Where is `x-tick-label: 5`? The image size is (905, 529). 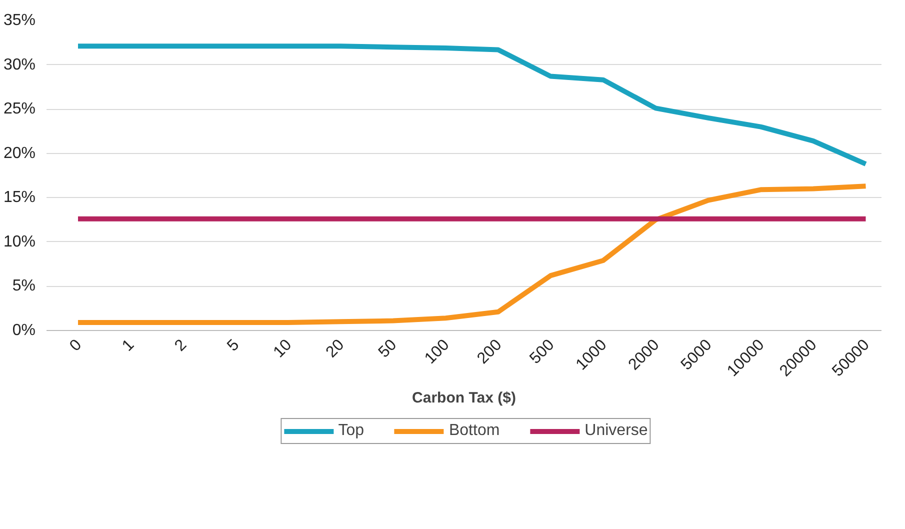
x-tick-label: 5 is located at coordinates (233, 345).